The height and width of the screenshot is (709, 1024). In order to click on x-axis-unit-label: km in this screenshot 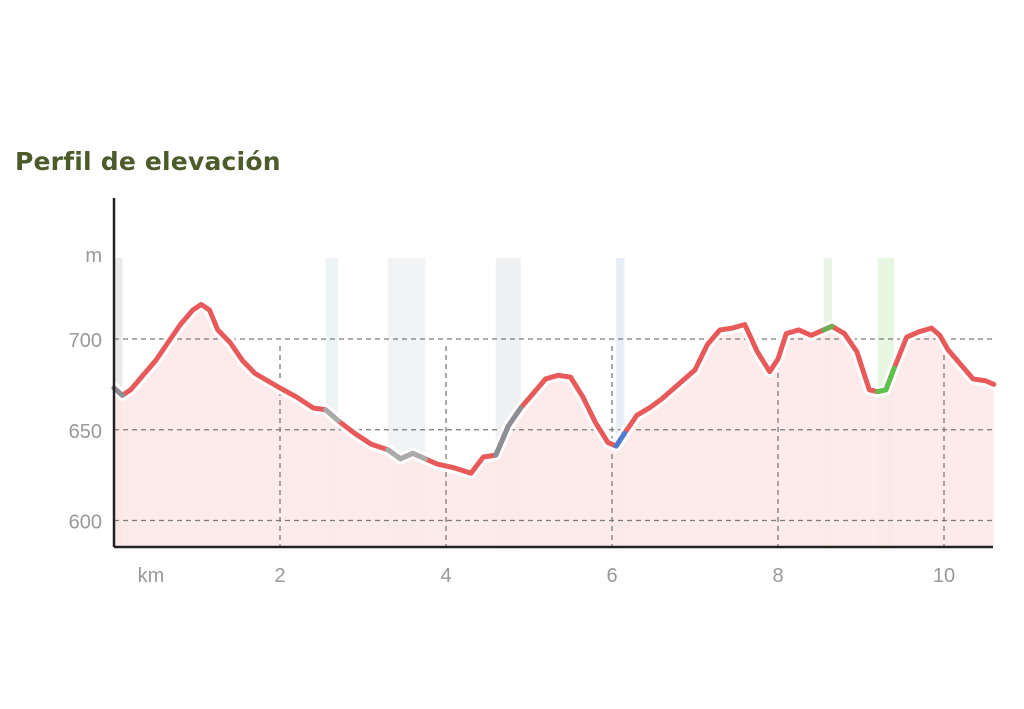, I will do `click(151, 576)`.